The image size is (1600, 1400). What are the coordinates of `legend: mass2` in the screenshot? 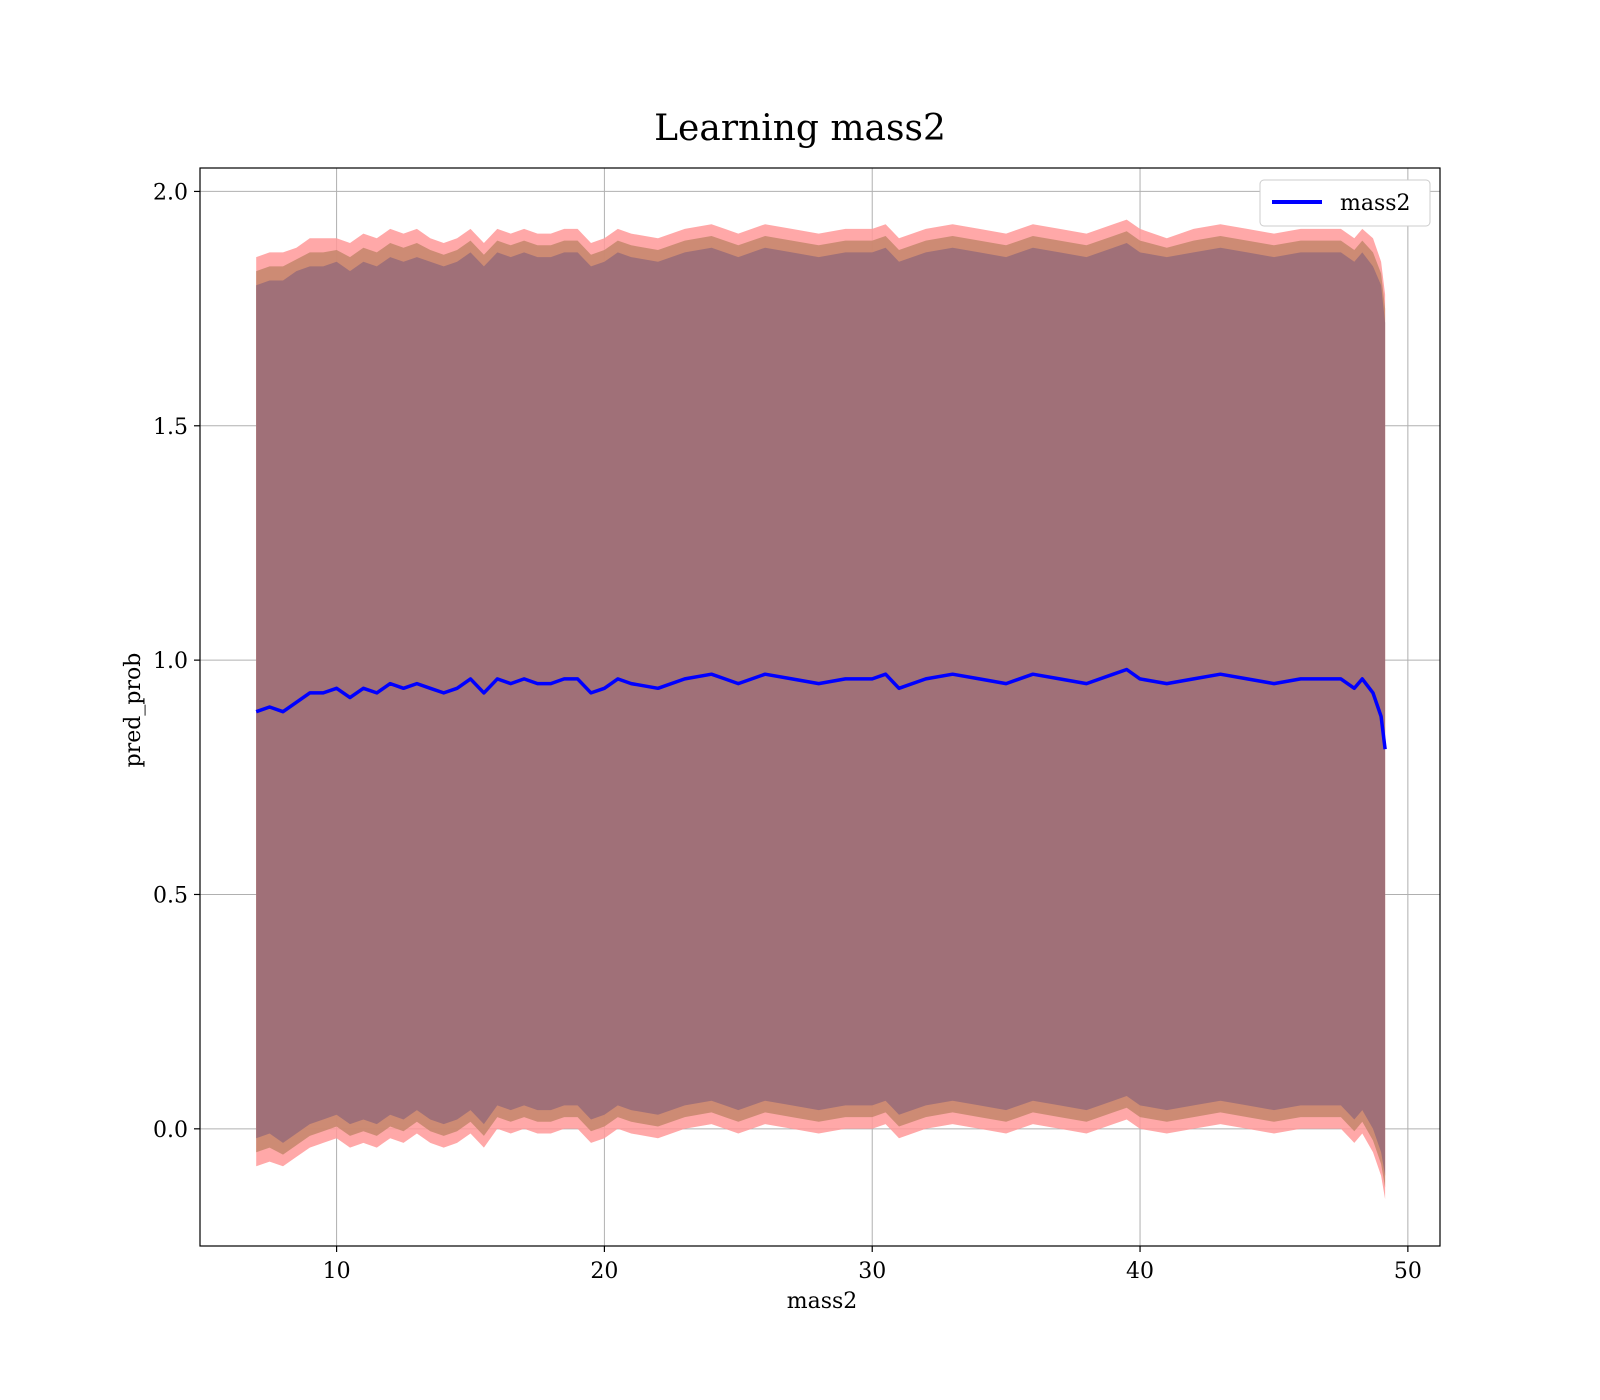 It's located at (1345, 203).